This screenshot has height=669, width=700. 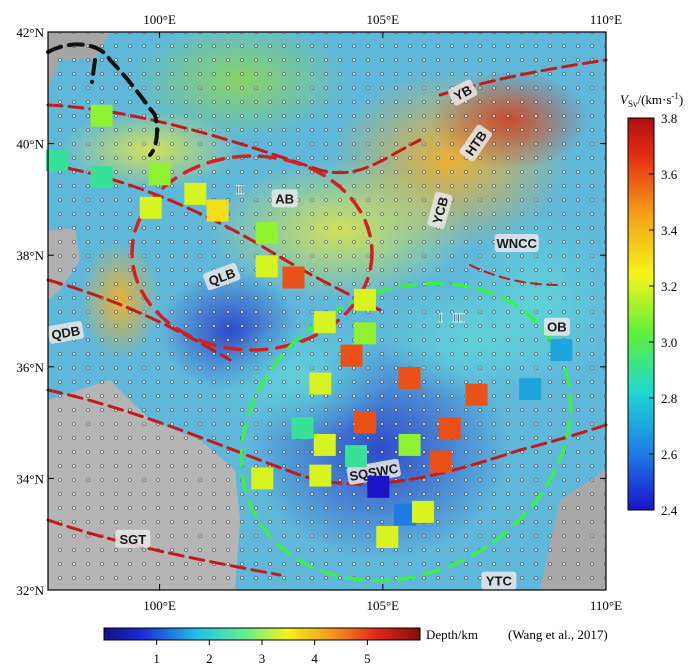 I want to click on left-tick-label: 34°N, so click(x=30, y=478).